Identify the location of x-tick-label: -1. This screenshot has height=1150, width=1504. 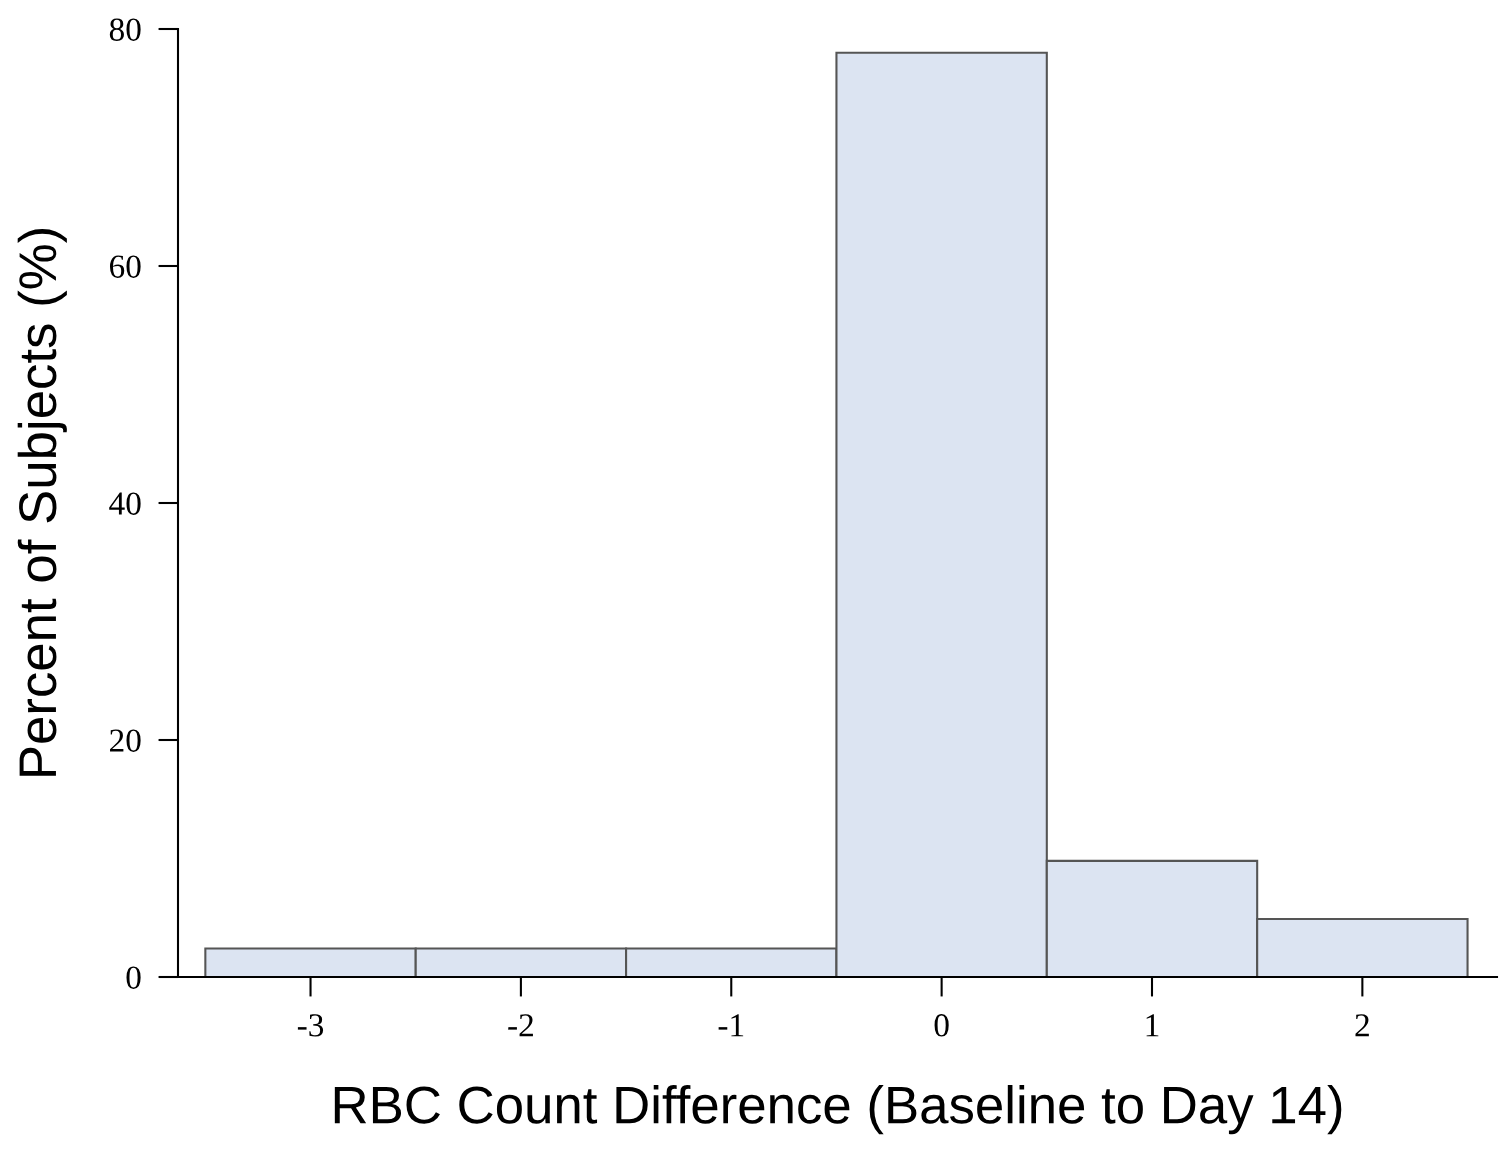
(731, 1025).